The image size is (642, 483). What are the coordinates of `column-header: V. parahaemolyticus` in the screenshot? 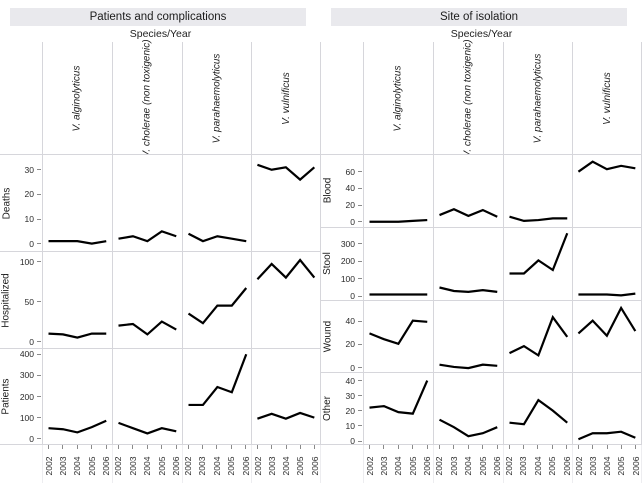 It's located at (216, 98).